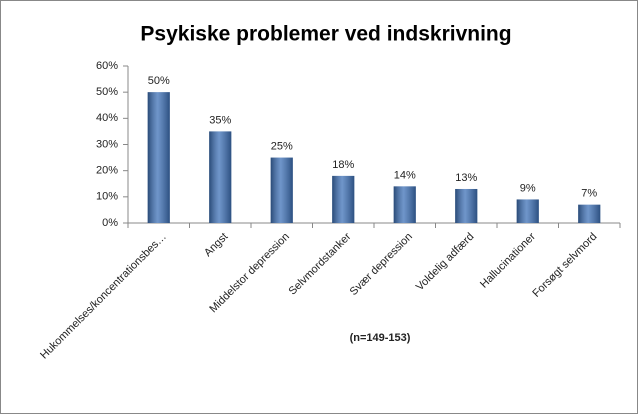 The width and height of the screenshot is (638, 414). Describe the element at coordinates (343, 165) in the screenshot. I see `value-label: 18%` at that location.